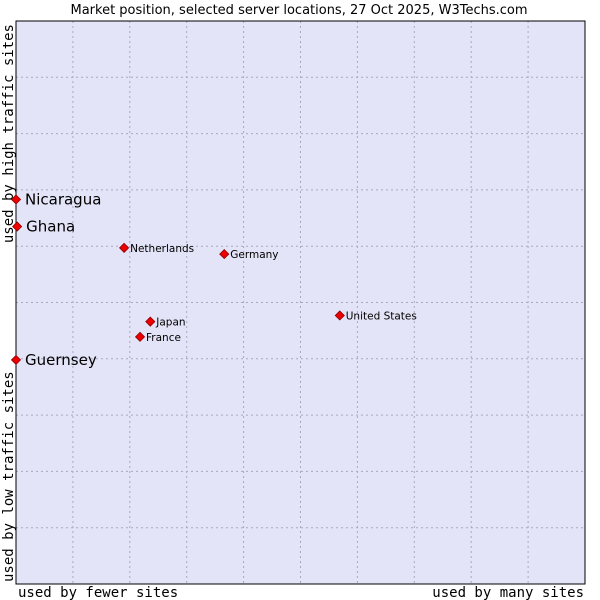 The image size is (600, 600). What do you see at coordinates (224, 254) in the screenshot?
I see `point-marker-germany` at bounding box center [224, 254].